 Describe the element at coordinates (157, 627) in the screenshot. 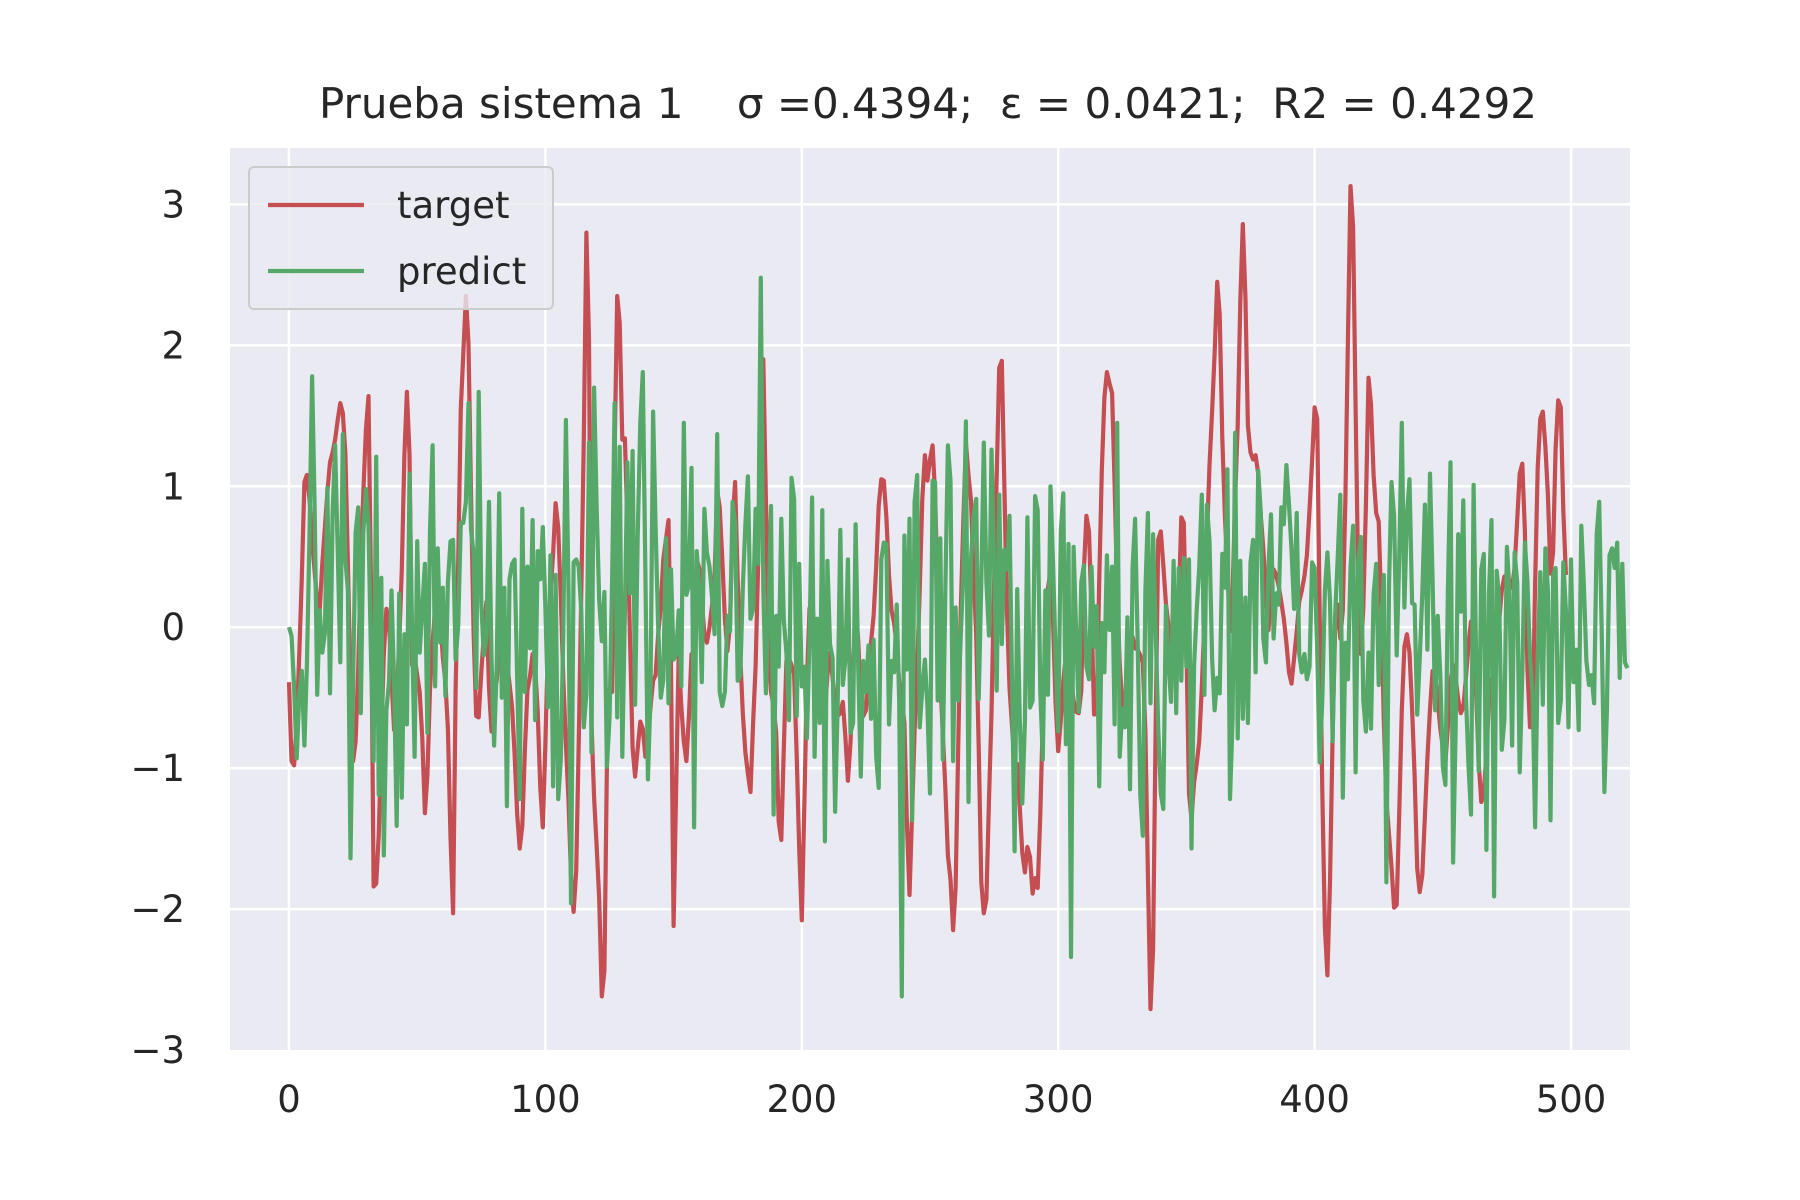

I see `y-tick-labels: 3 2 1 0 −1 −2 −3` at that location.